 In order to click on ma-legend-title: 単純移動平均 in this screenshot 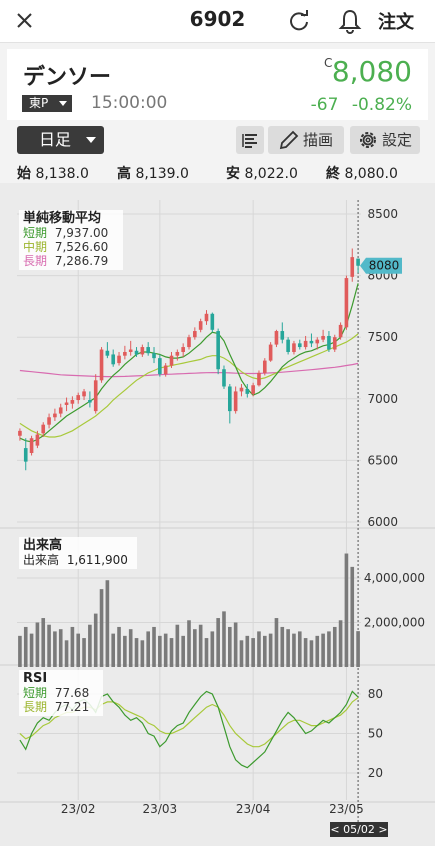, I will do `click(62, 218)`.